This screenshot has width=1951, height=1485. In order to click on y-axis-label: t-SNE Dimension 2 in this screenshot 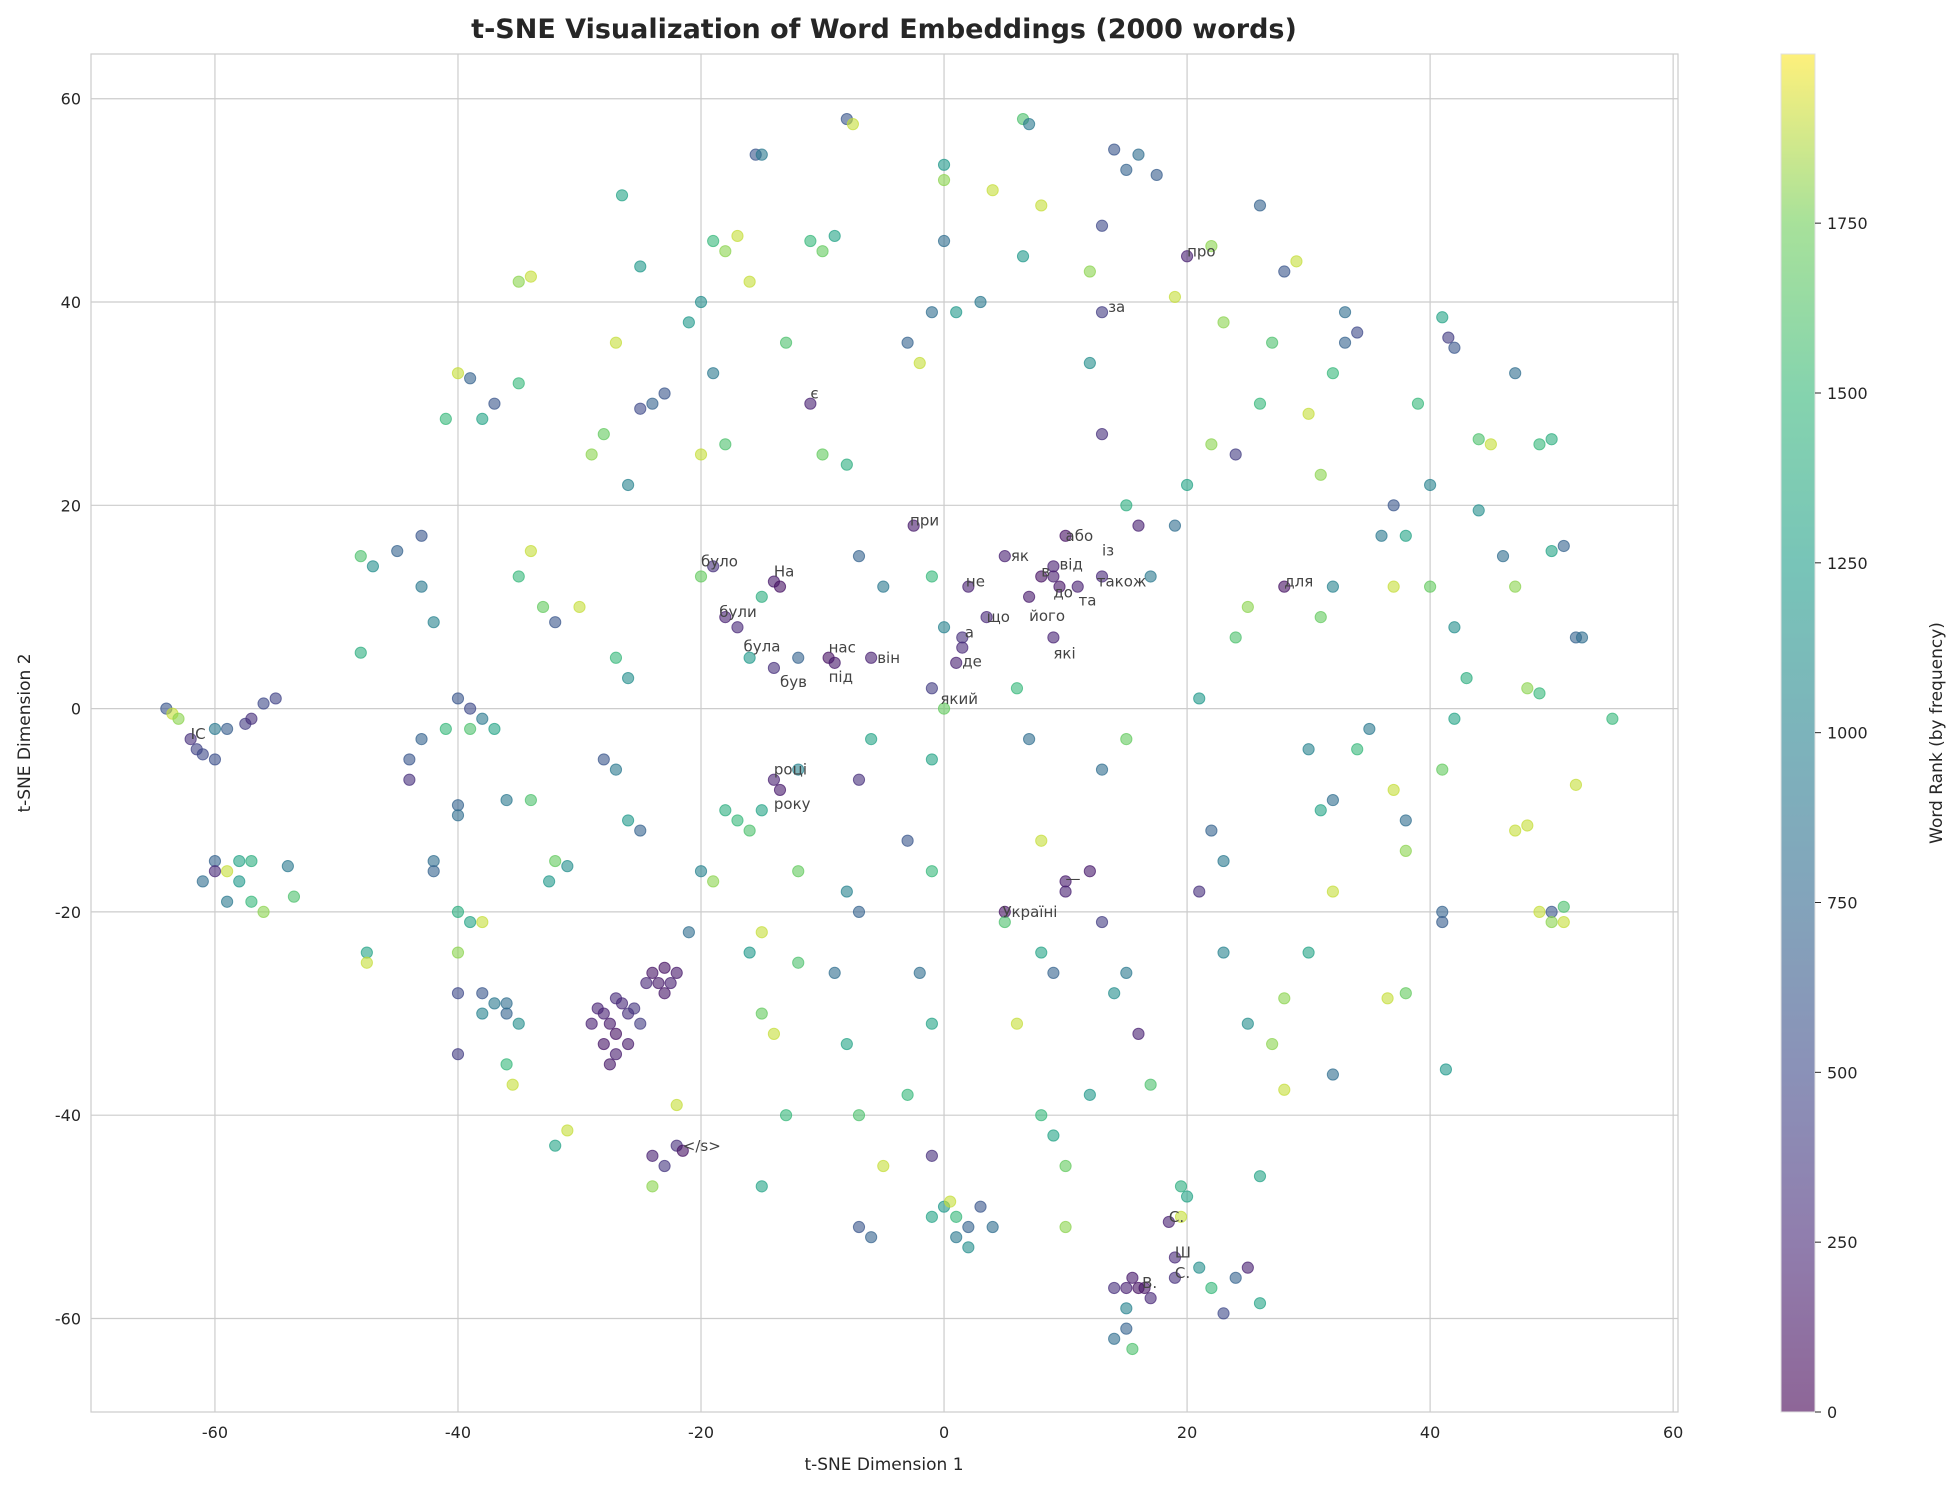, I will do `click(25, 732)`.